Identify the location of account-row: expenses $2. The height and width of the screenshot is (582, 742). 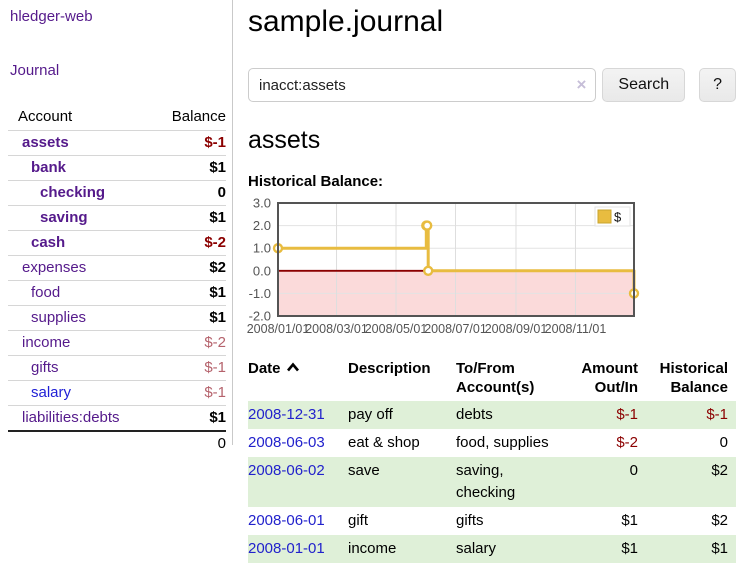
(117, 268).